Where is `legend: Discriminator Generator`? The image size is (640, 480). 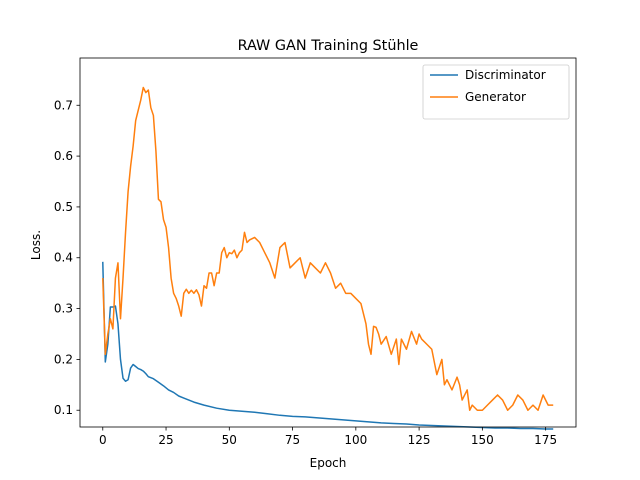
legend: Discriminator Generator is located at coordinates (496, 92).